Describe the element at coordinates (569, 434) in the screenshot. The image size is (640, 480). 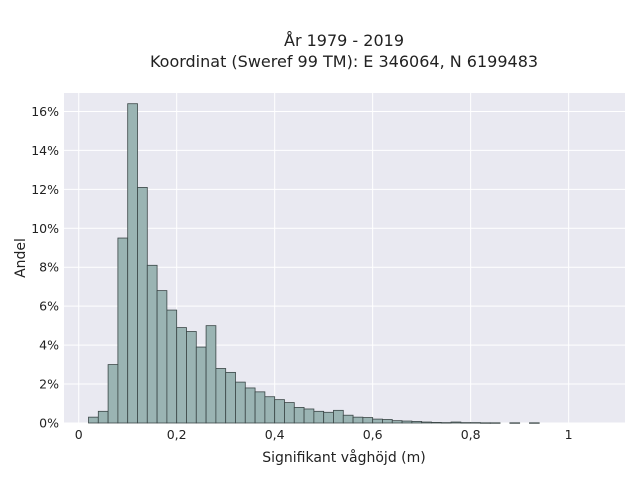
I see `x-tick-label: 1` at that location.